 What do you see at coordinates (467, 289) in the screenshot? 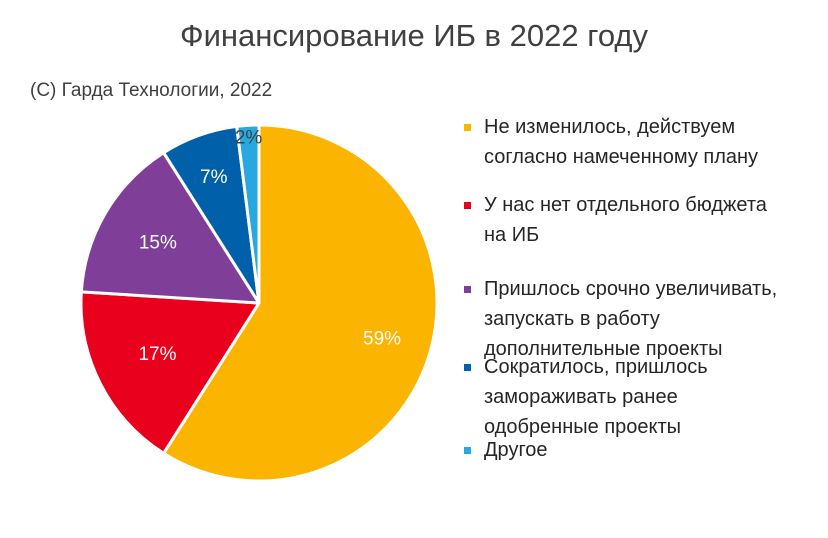
I see `legend-marker-increased` at bounding box center [467, 289].